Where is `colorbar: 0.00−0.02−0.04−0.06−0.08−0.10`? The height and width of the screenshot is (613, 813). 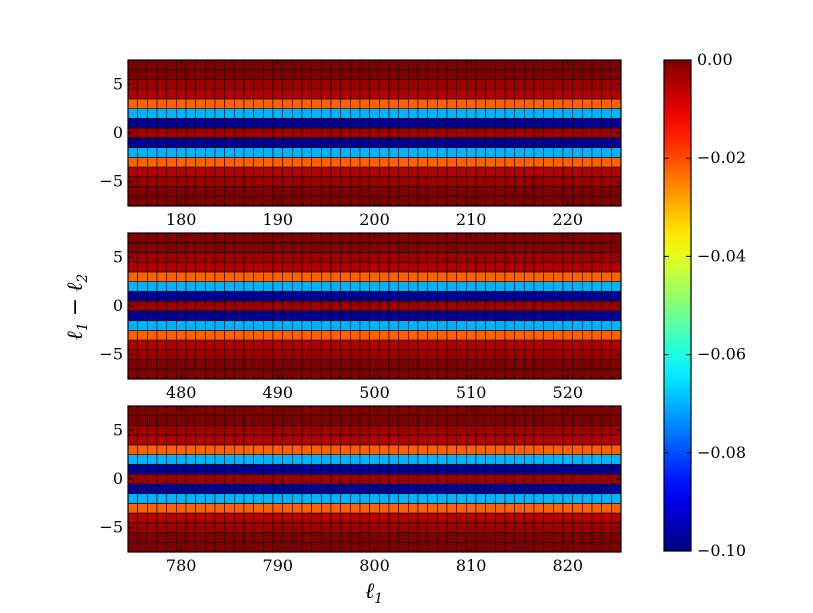 colorbar: 0.00−0.02−0.04−0.06−0.08−0.10 is located at coordinates (704, 305).